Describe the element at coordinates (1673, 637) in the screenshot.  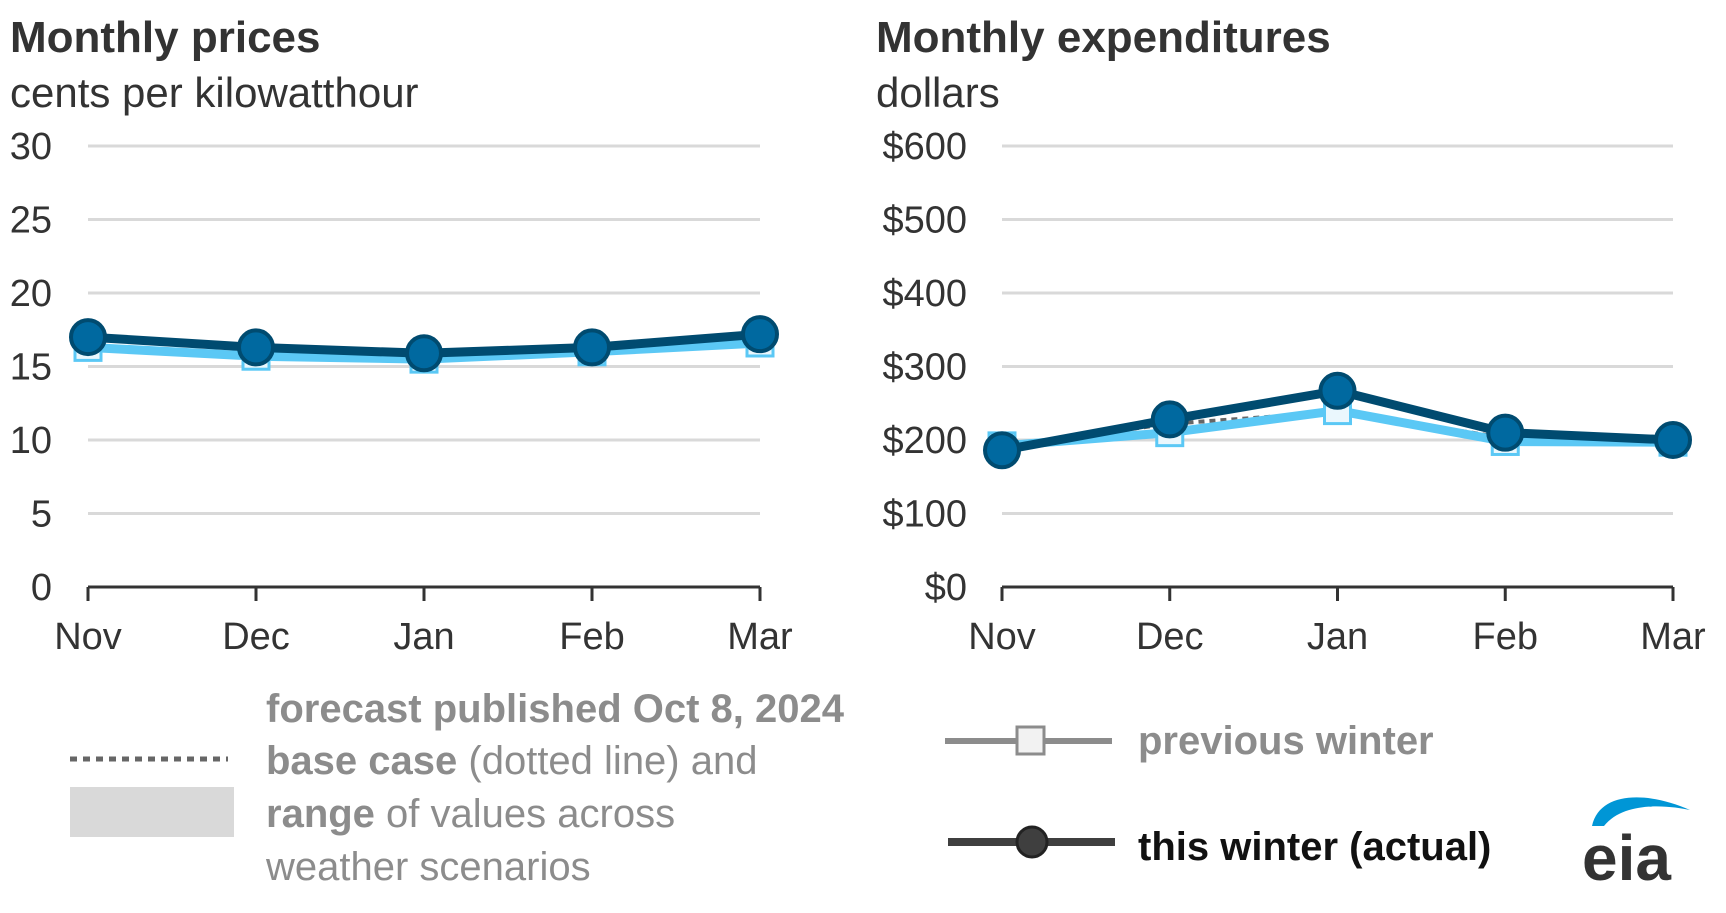
I see `expenditures-x-tick-label: Mar` at that location.